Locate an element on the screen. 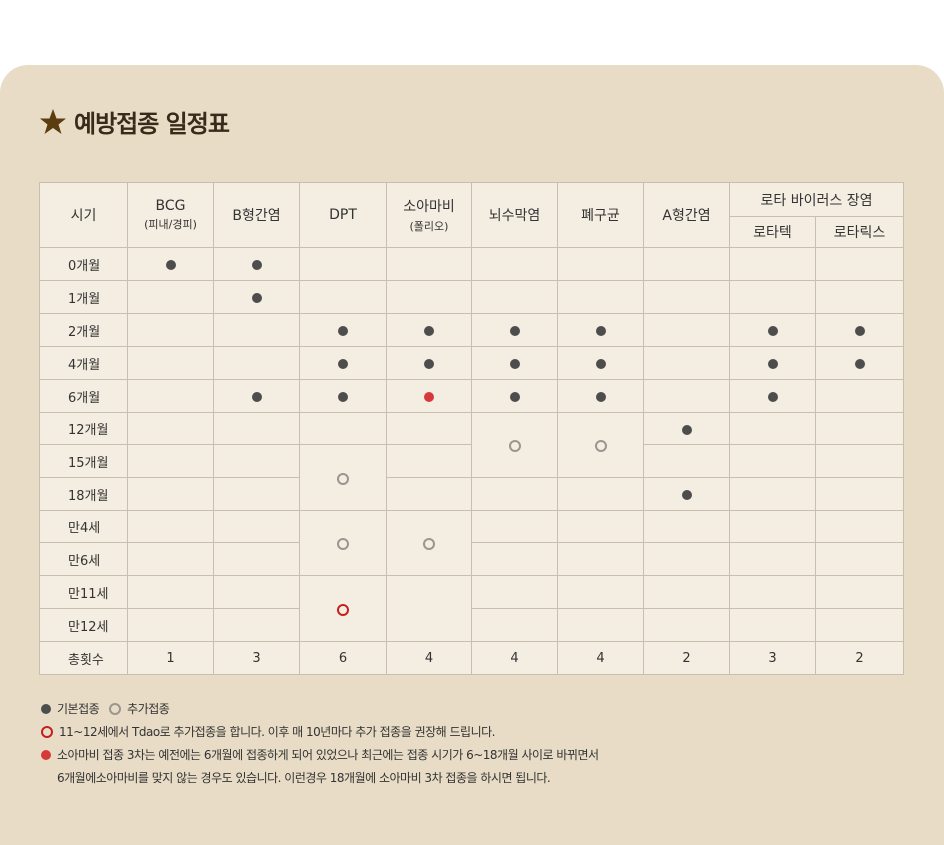  header-polio: 소아마비 (폴리오) is located at coordinates (429, 215).